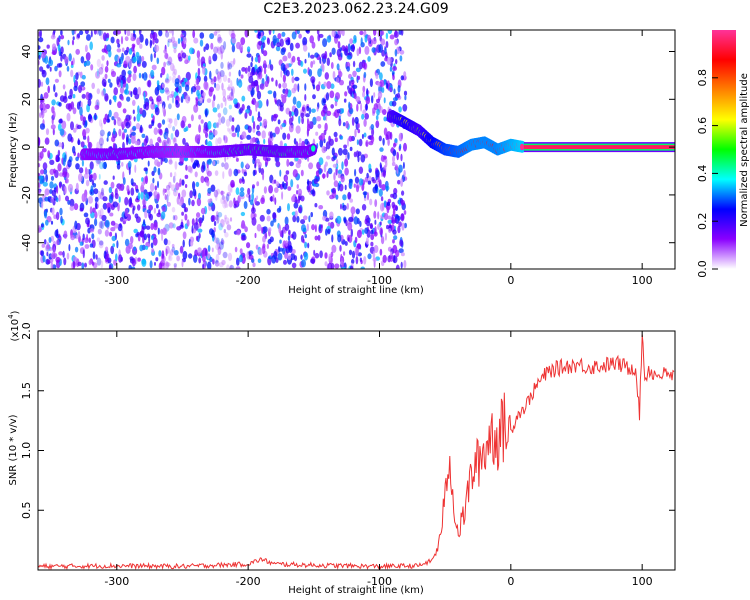 This screenshot has width=750, height=600. What do you see at coordinates (744, 150) in the screenshot?
I see `colorbar-label: Normalized spectral amplitude` at bounding box center [744, 150].